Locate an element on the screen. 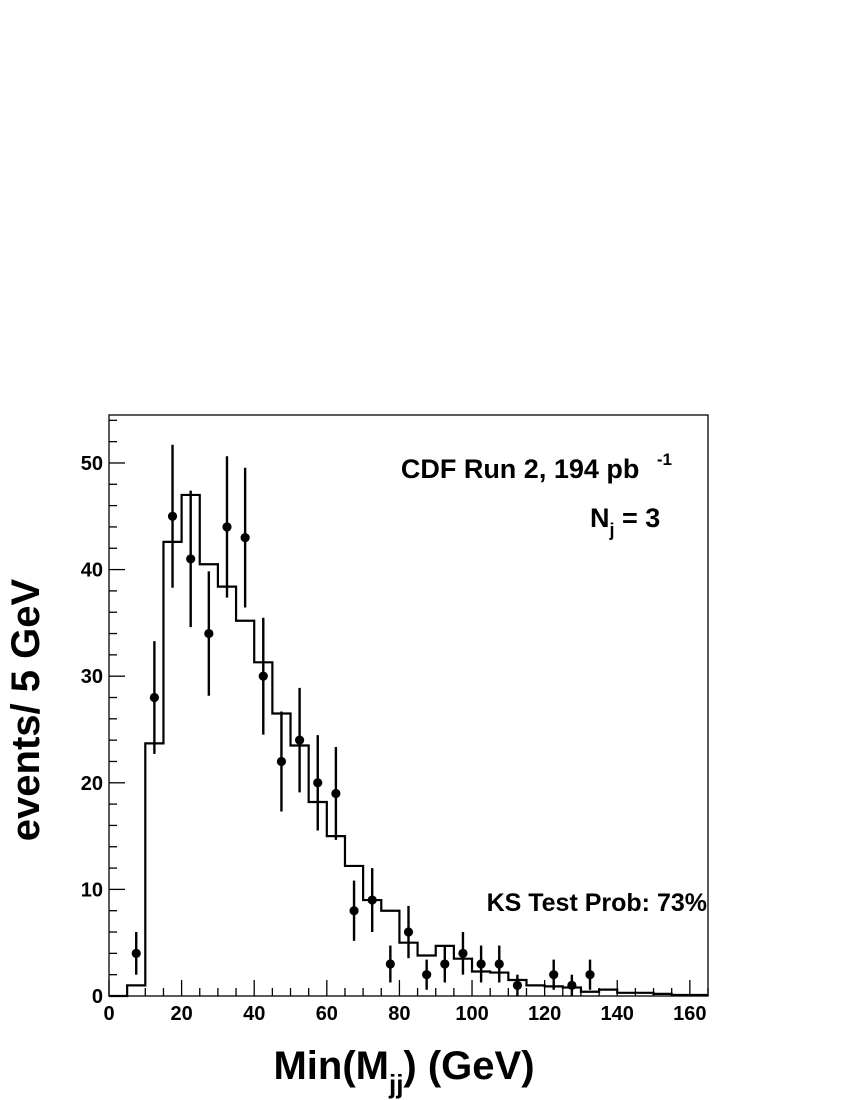  x-tick-label: 160 is located at coordinates (689, 1014).